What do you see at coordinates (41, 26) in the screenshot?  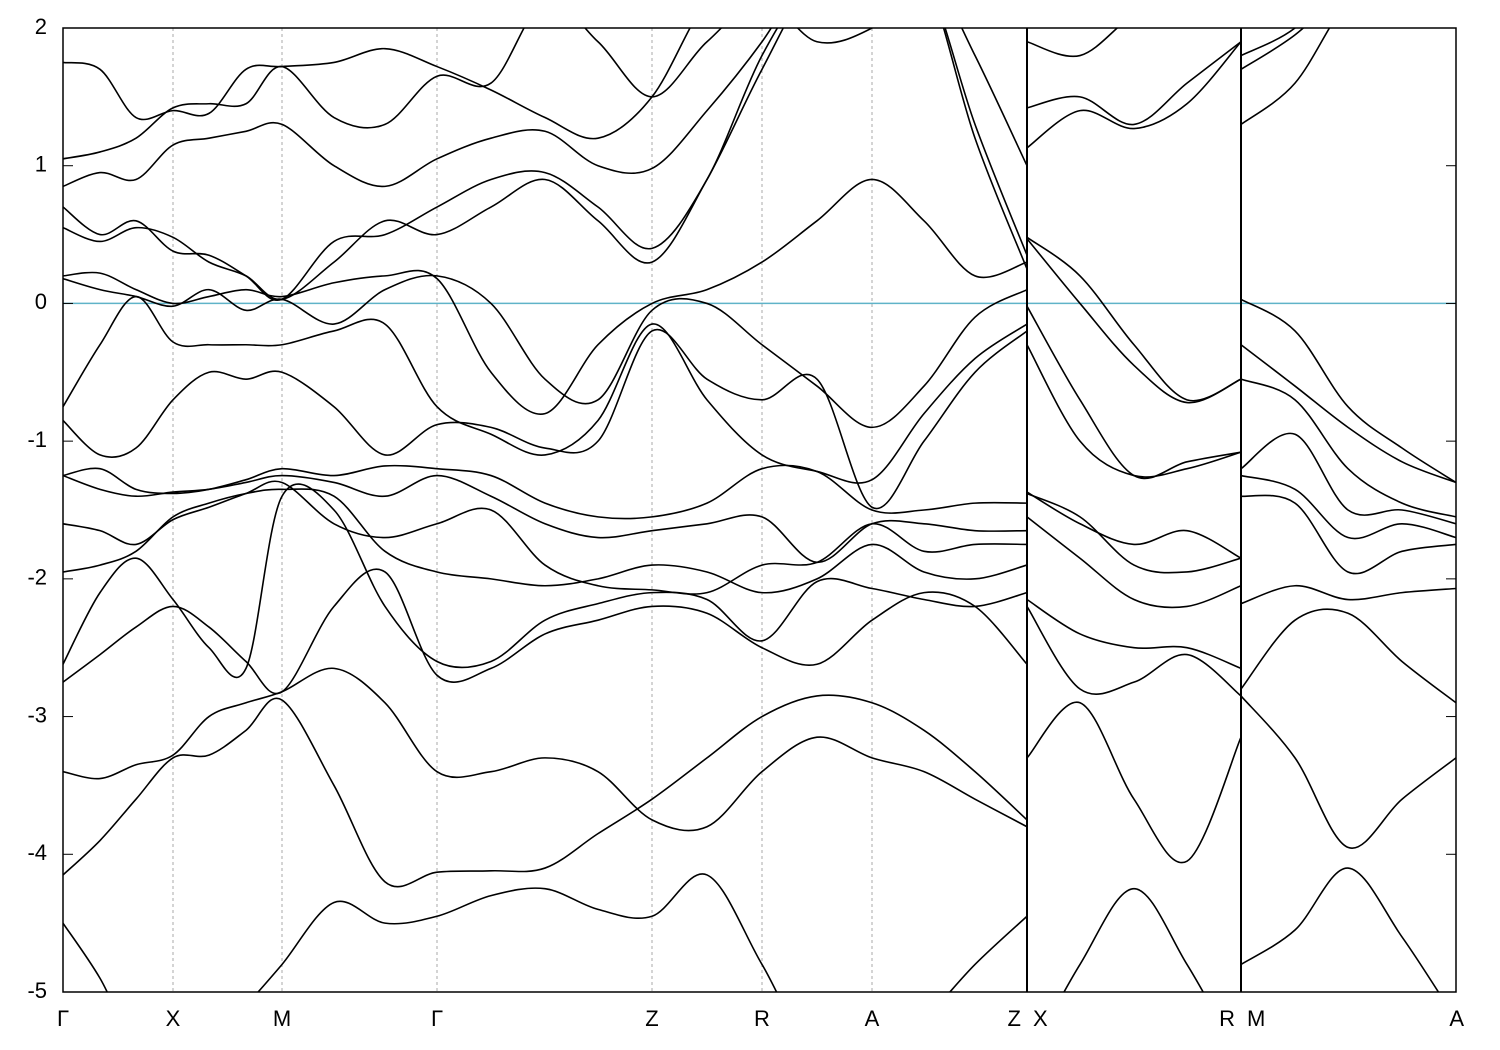 I see `y-tick-label: 2` at bounding box center [41, 26].